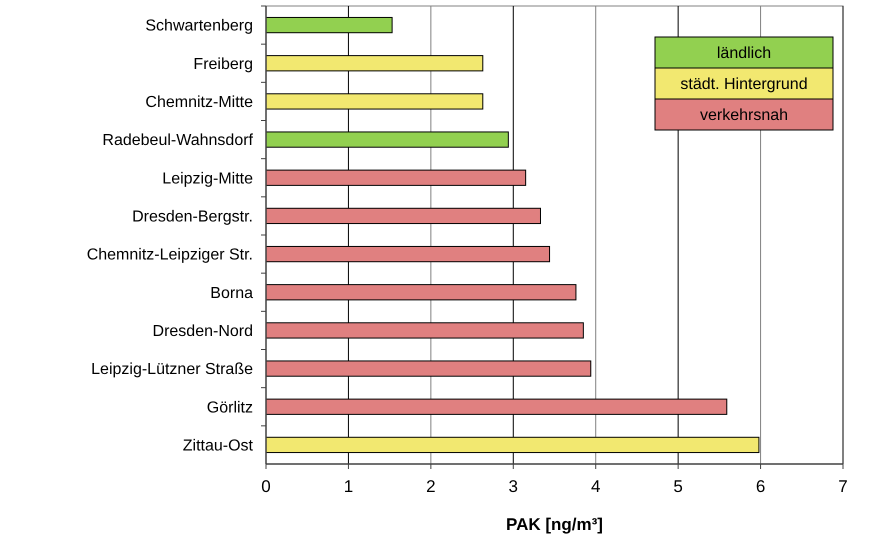  Describe the element at coordinates (266, 486) in the screenshot. I see `x-tick-label: 0` at that location.